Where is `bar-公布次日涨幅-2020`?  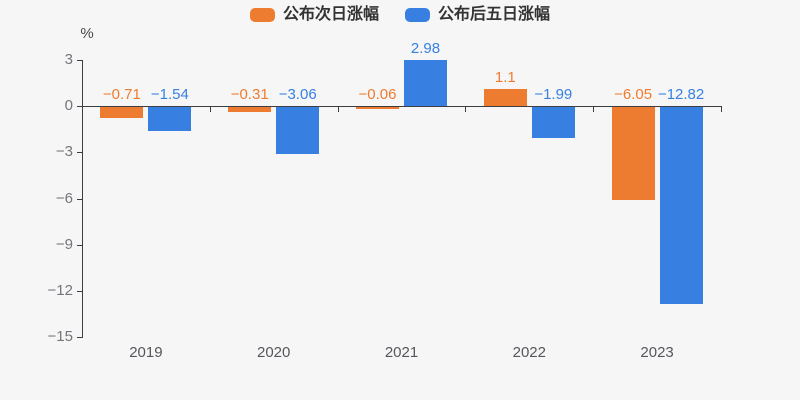
bar-公布次日涨幅-2020 is located at coordinates (250, 109).